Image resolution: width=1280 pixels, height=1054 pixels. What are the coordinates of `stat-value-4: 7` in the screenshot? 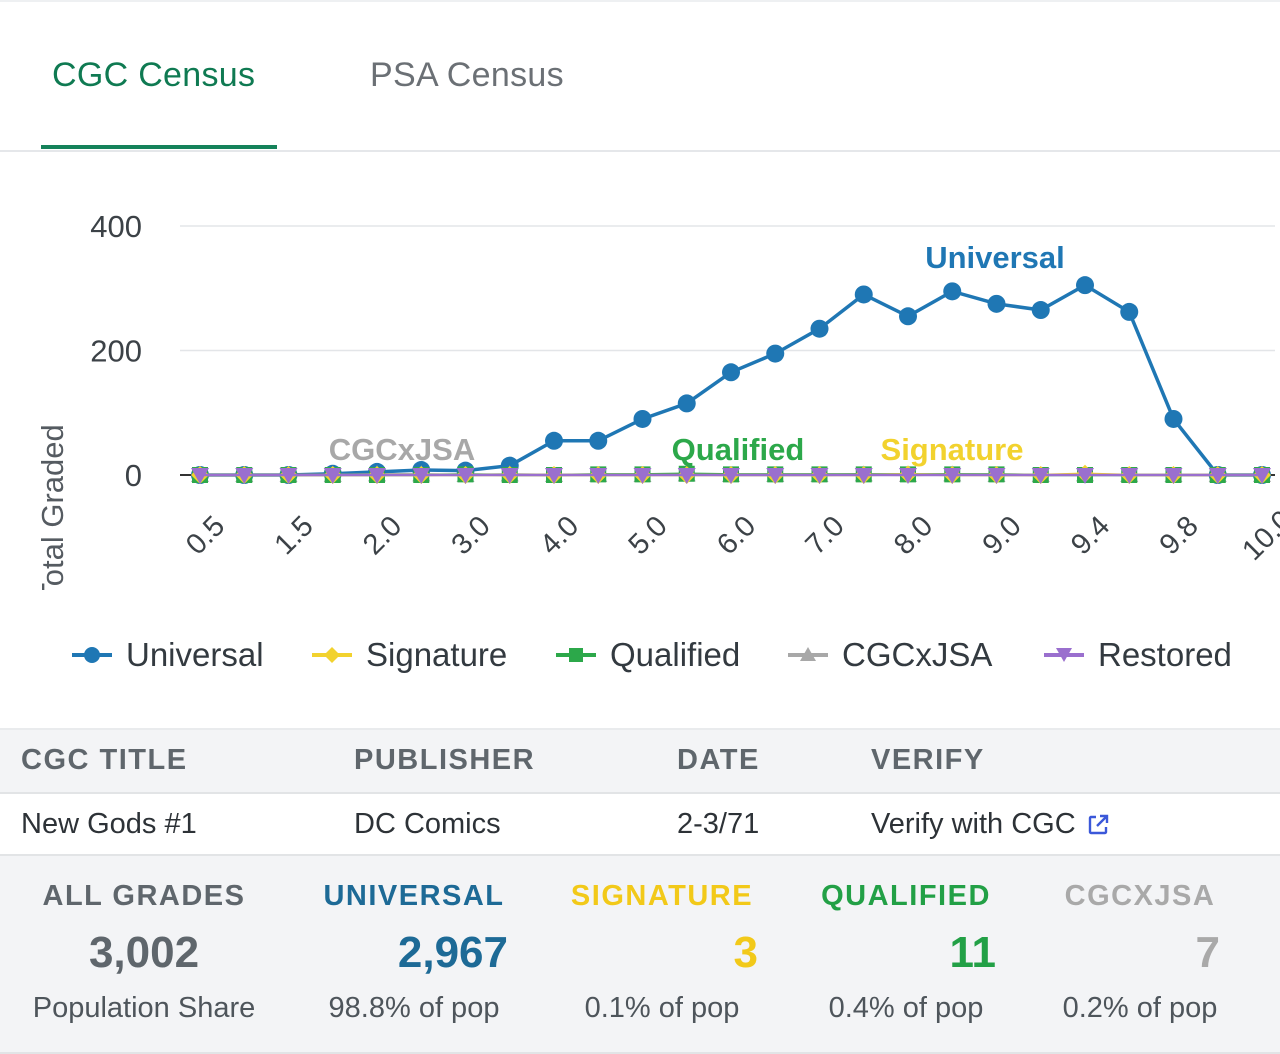 It's located at (1207, 952).